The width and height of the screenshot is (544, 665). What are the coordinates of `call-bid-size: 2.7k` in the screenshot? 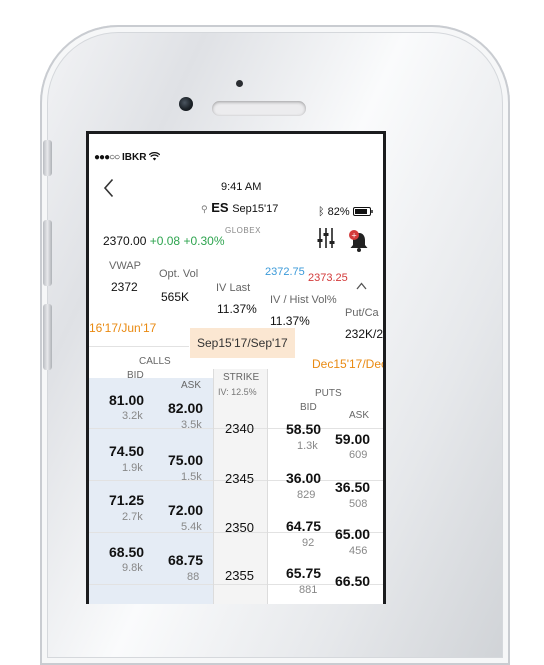 It's located at (132, 517).